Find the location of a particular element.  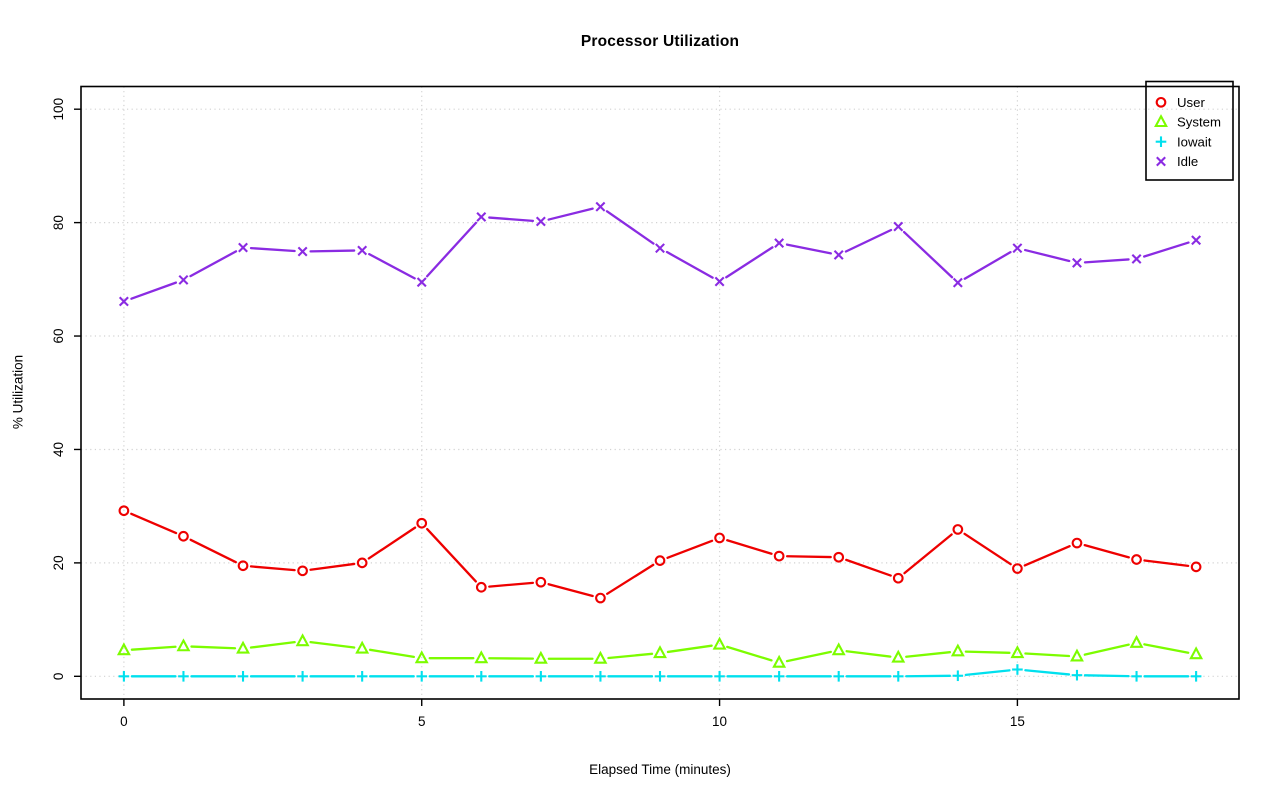

legend-label-system: System is located at coordinates (1199, 122).